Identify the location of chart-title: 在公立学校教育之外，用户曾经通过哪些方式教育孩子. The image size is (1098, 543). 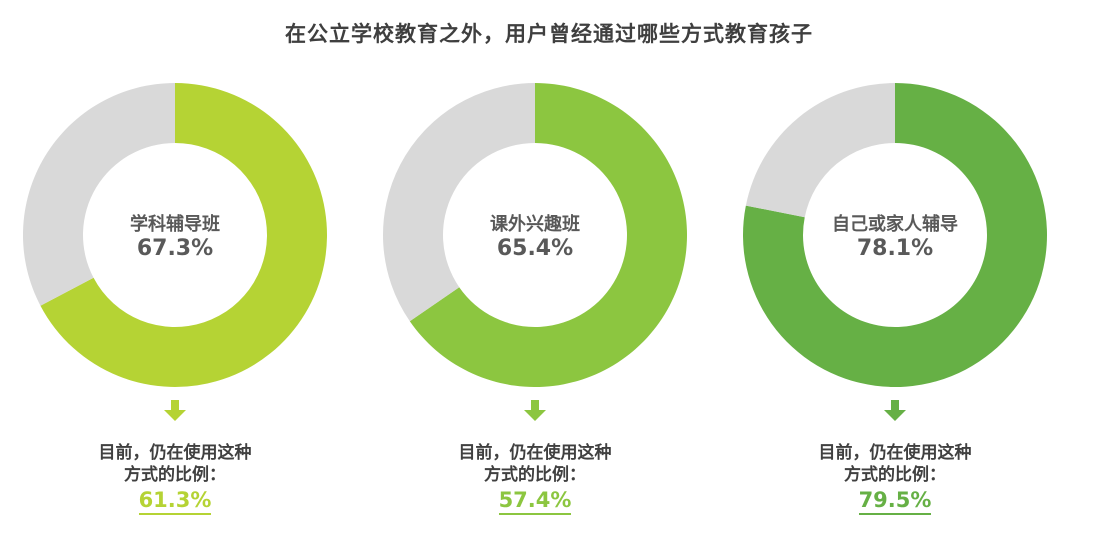
(549, 34).